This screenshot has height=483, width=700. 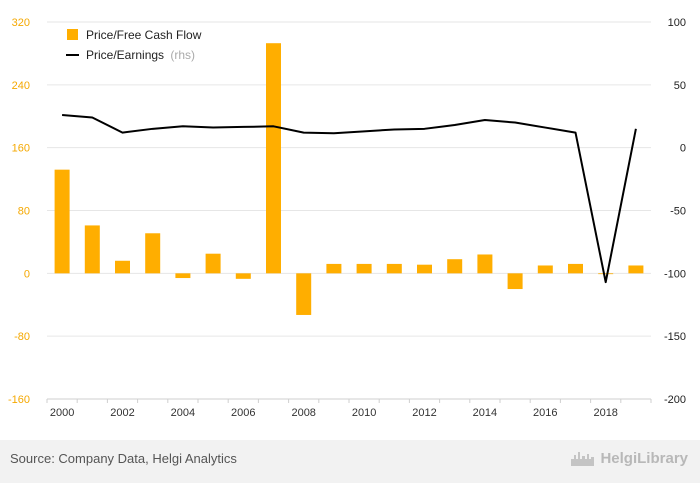 What do you see at coordinates (22, 337) in the screenshot?
I see `y-left-tick-label: -80` at bounding box center [22, 337].